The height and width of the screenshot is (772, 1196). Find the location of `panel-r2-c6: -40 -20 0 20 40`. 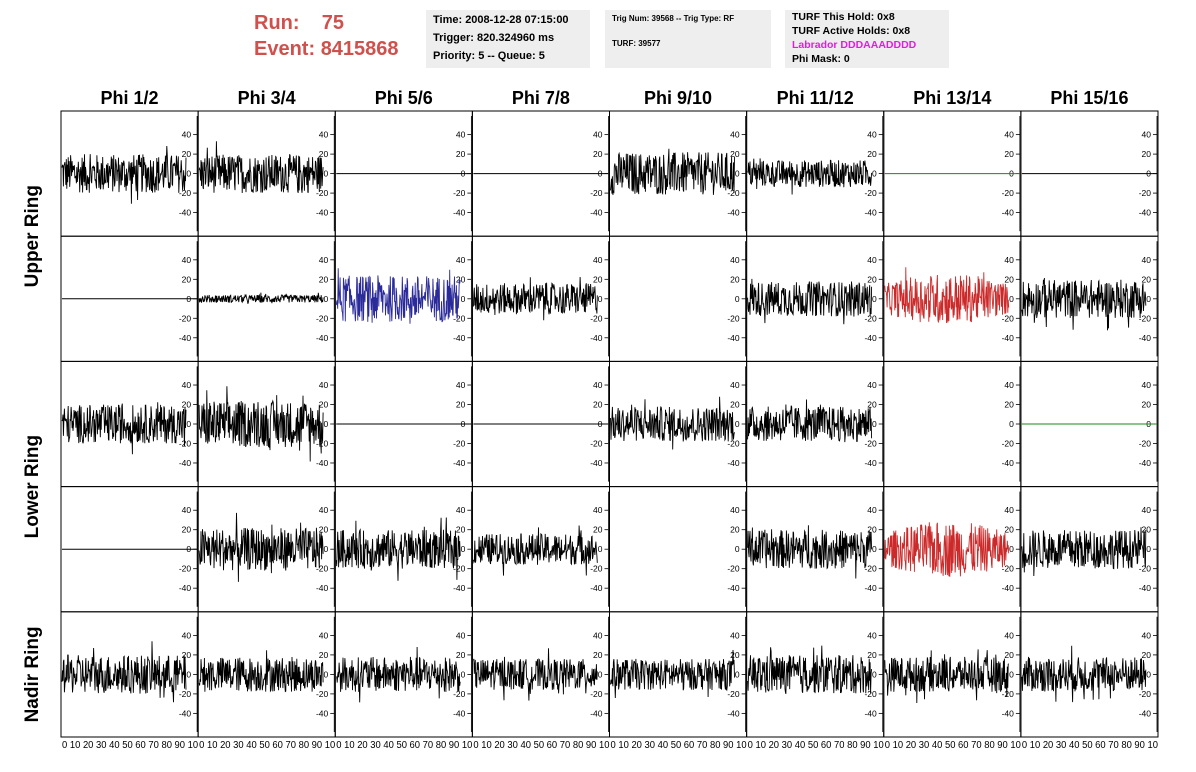

panel-r2-c6: -40 -20 0 20 40 is located at coordinates (815, 298).